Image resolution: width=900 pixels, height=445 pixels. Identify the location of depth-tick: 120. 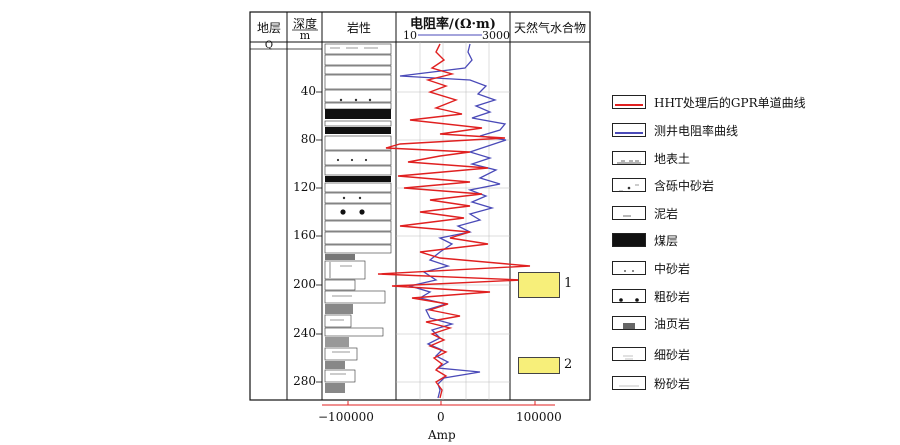
(304, 187).